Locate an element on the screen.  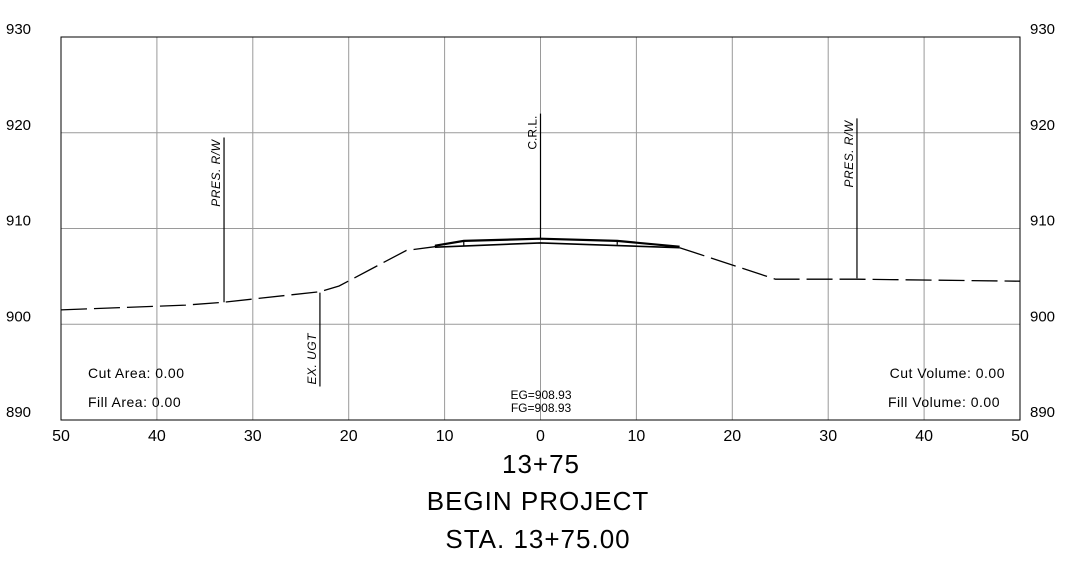
cut-area-label: Cut Area: 0.00 is located at coordinates (136, 373).